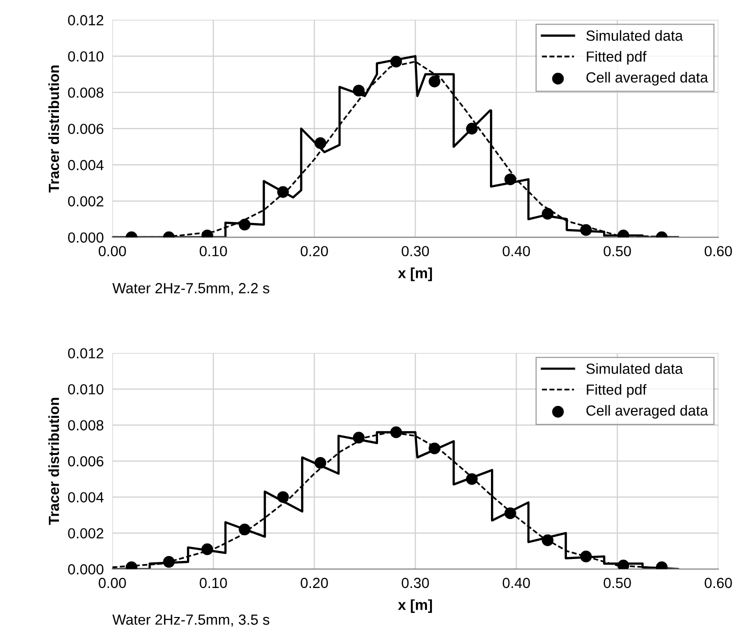 The image size is (739, 643). Describe the element at coordinates (191, 620) in the screenshot. I see `text: Water 2Hz-7.5mm, 3.5 s` at that location.